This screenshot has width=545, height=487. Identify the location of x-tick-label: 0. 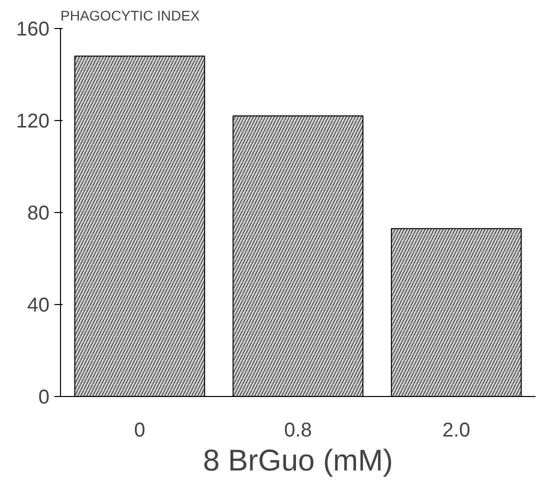
(140, 431).